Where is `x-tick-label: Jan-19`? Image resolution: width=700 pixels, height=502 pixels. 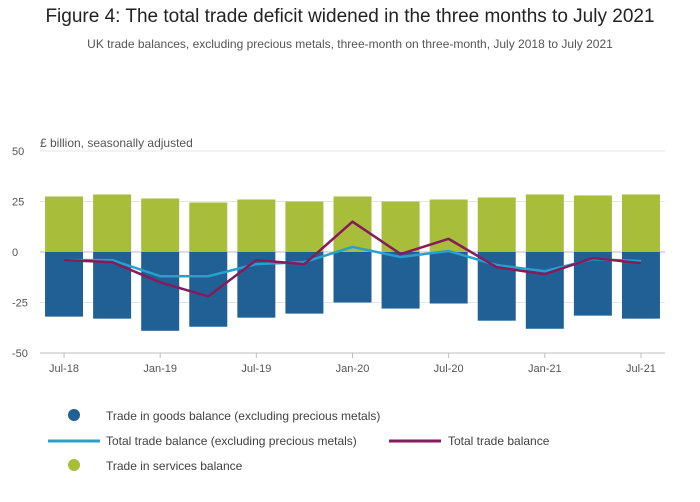
x-tick-label: Jan-19 is located at coordinates (160, 369).